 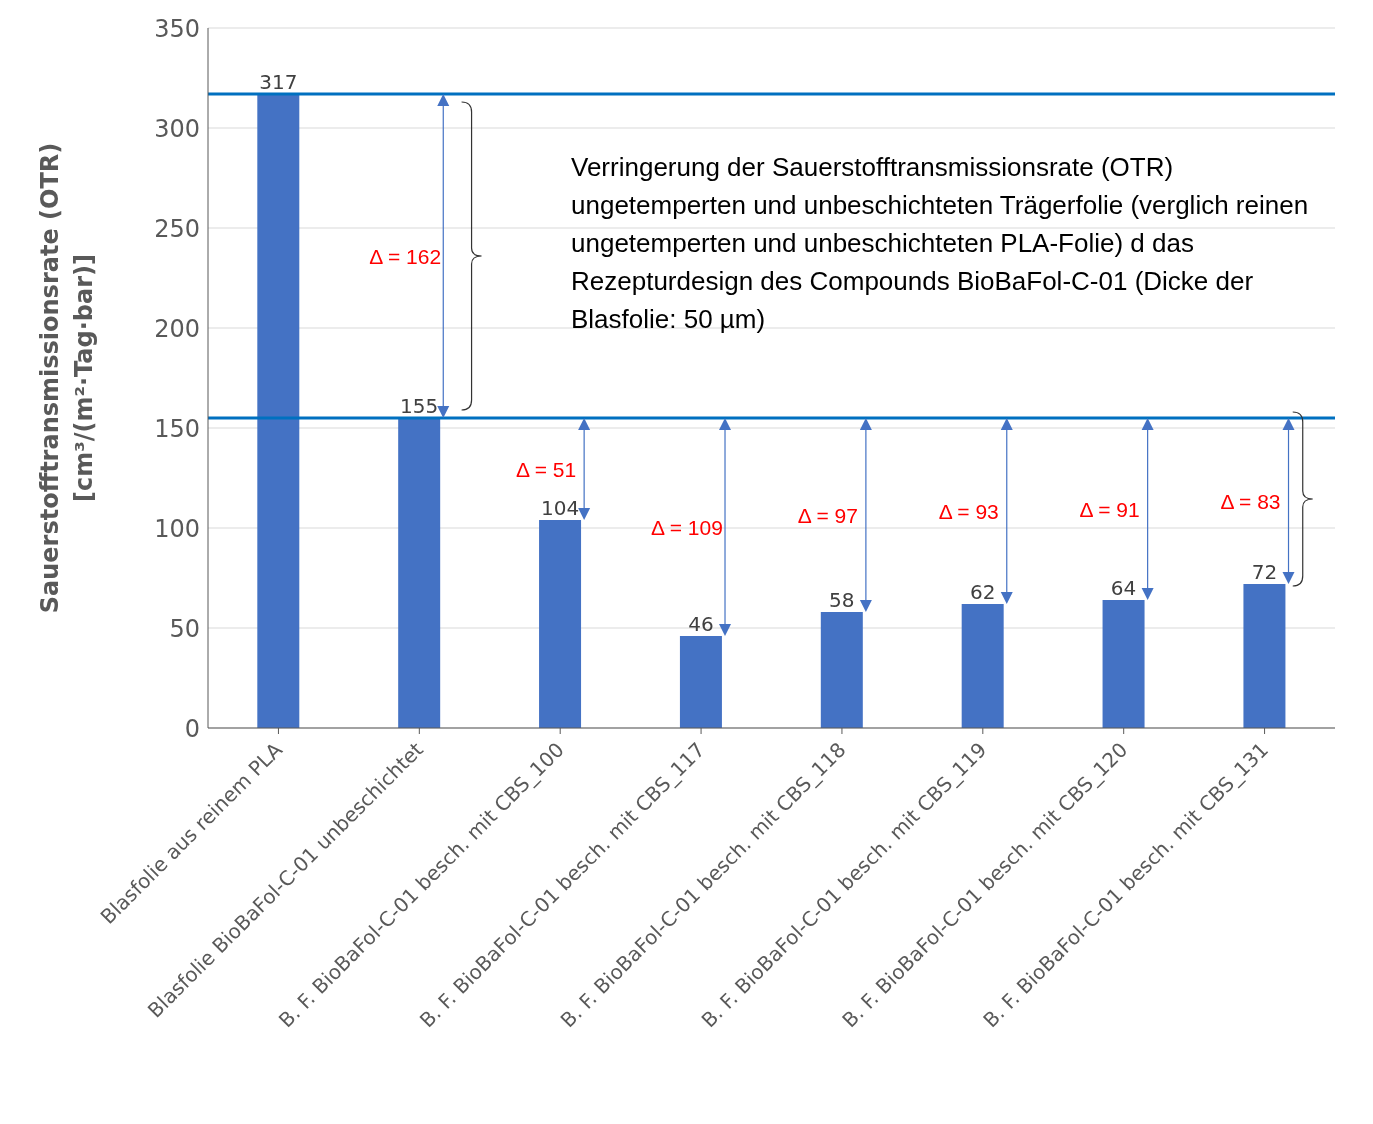 I want to click on y-tick-label: 0, so click(x=192, y=728).